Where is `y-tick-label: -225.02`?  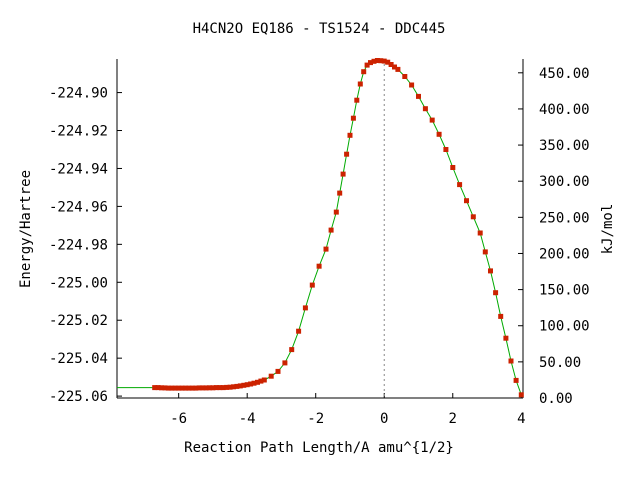 y-tick-label: -225.02 is located at coordinates (78, 321).